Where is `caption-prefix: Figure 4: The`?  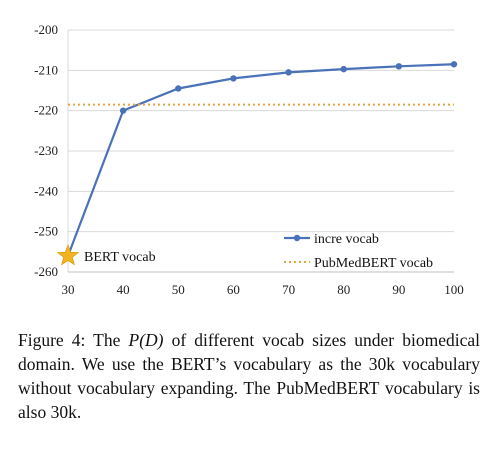
caption-prefix: Figure 4: The is located at coordinates (73, 340).